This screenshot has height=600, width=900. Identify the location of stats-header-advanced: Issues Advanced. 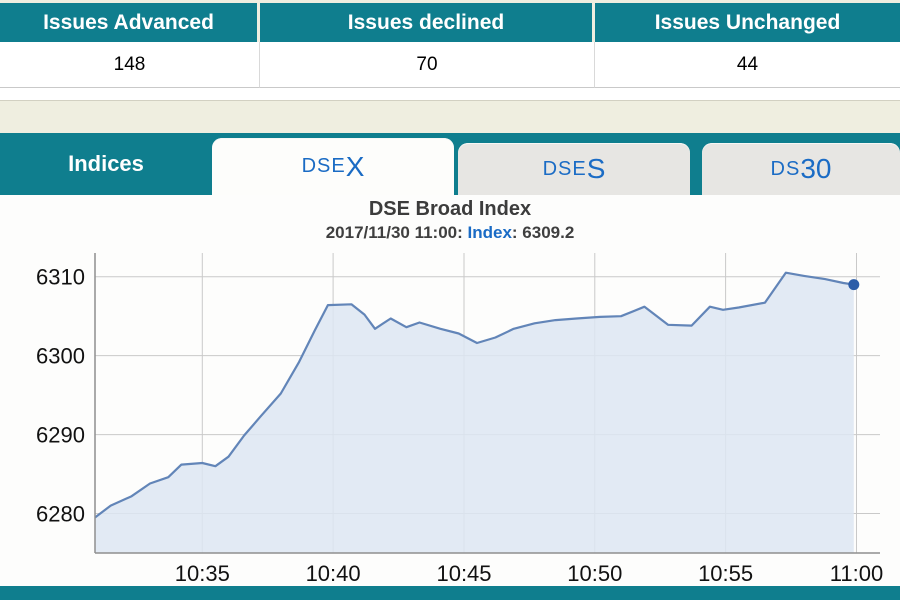
(130, 22).